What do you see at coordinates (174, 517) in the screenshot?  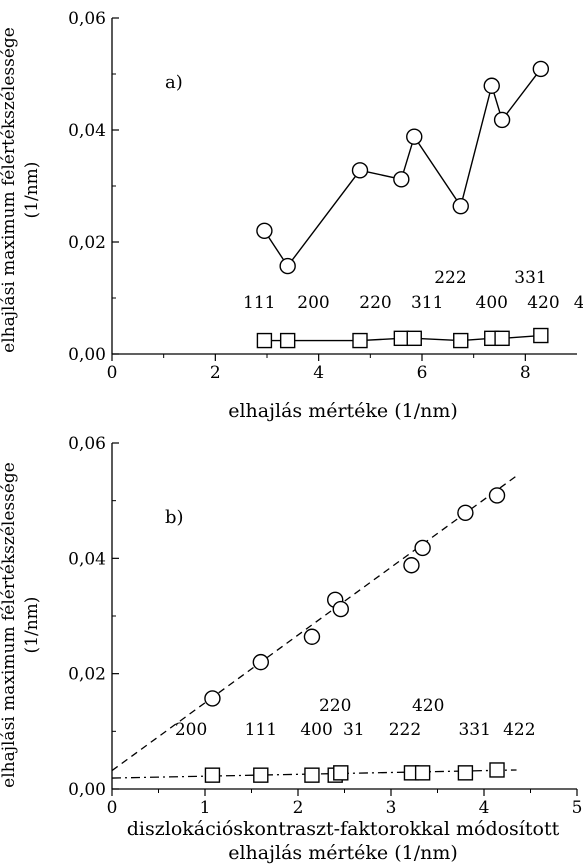 I see `panel-b-label: b)` at bounding box center [174, 517].